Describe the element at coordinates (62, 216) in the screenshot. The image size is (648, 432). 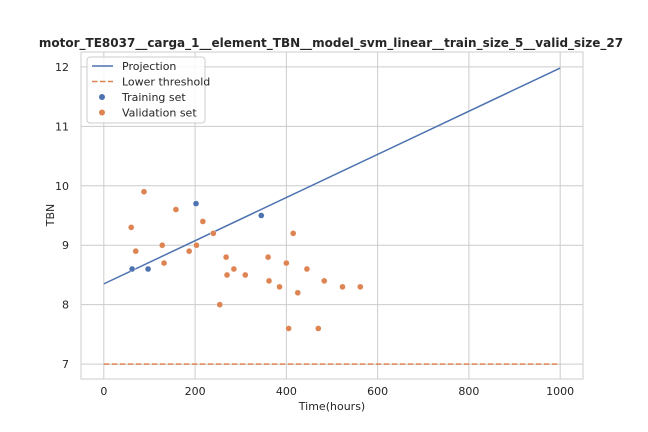
I see `y-axis-ticks: 7 8 9 10 11 12` at that location.